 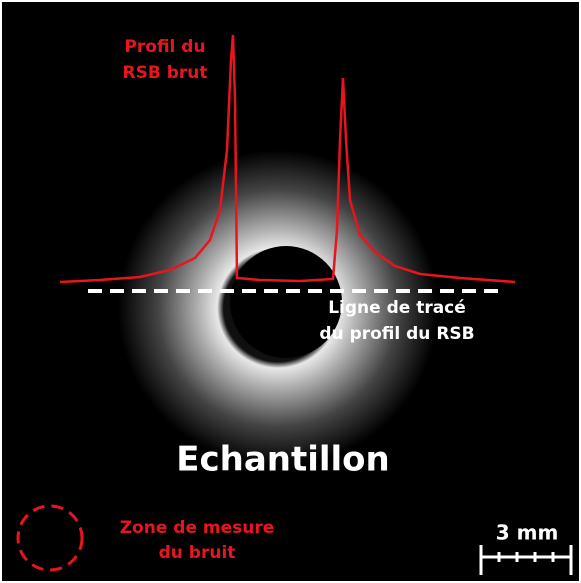 What do you see at coordinates (164, 47) in the screenshot?
I see `profile-label: Profil du` at bounding box center [164, 47].